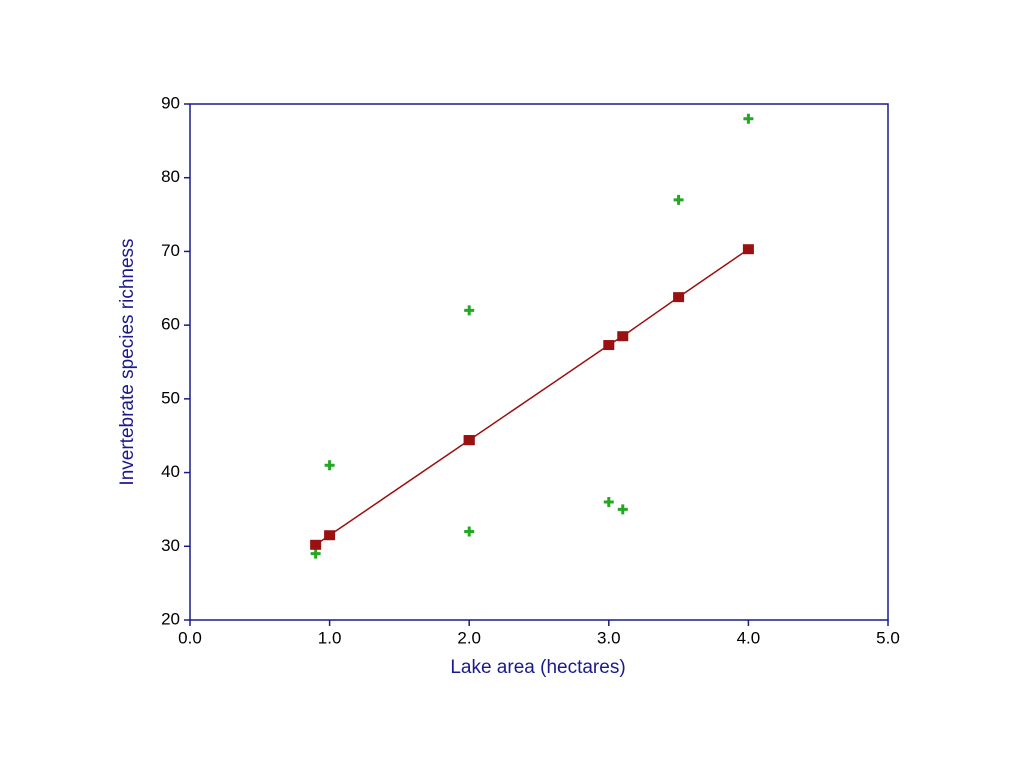 This screenshot has width=1024, height=768. What do you see at coordinates (170, 397) in the screenshot?
I see `y-tick-label: 50` at bounding box center [170, 397].